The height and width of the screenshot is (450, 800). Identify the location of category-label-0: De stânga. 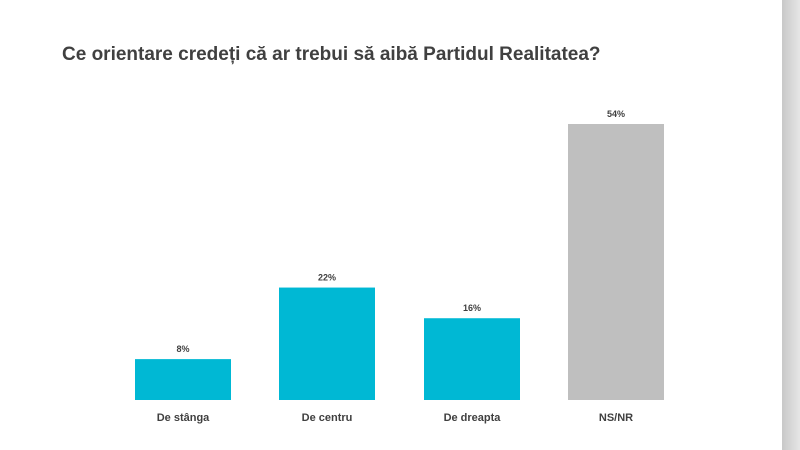
(183, 418).